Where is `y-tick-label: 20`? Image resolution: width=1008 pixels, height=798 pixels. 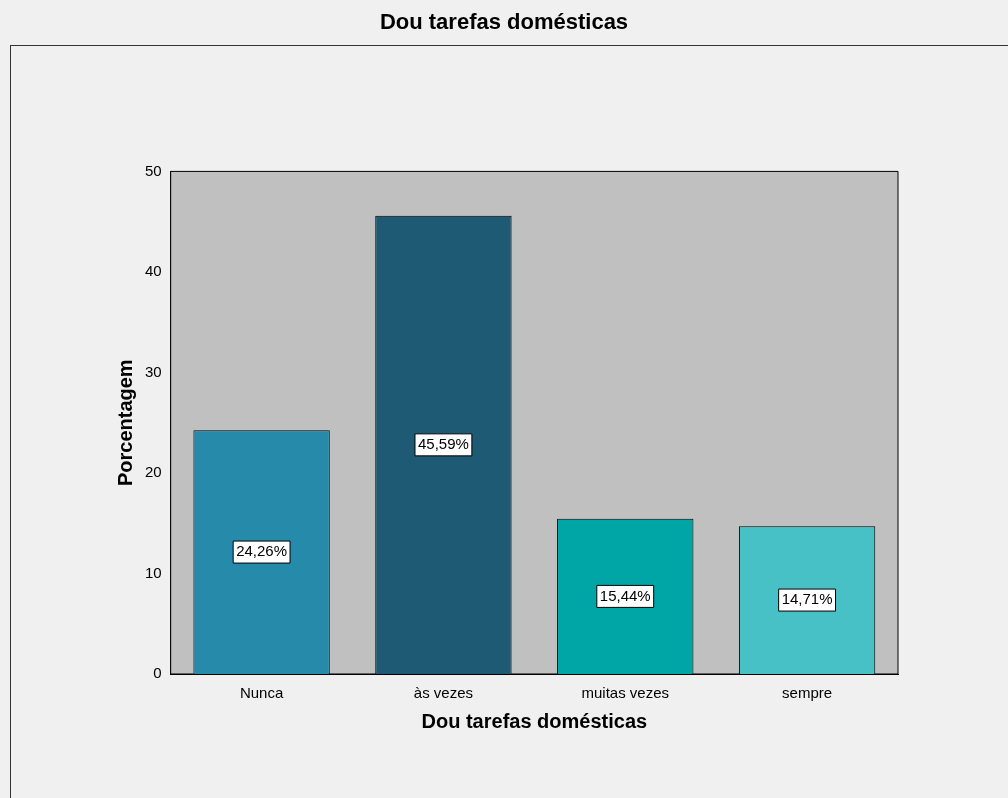
y-tick-label: 20 is located at coordinates (153, 472).